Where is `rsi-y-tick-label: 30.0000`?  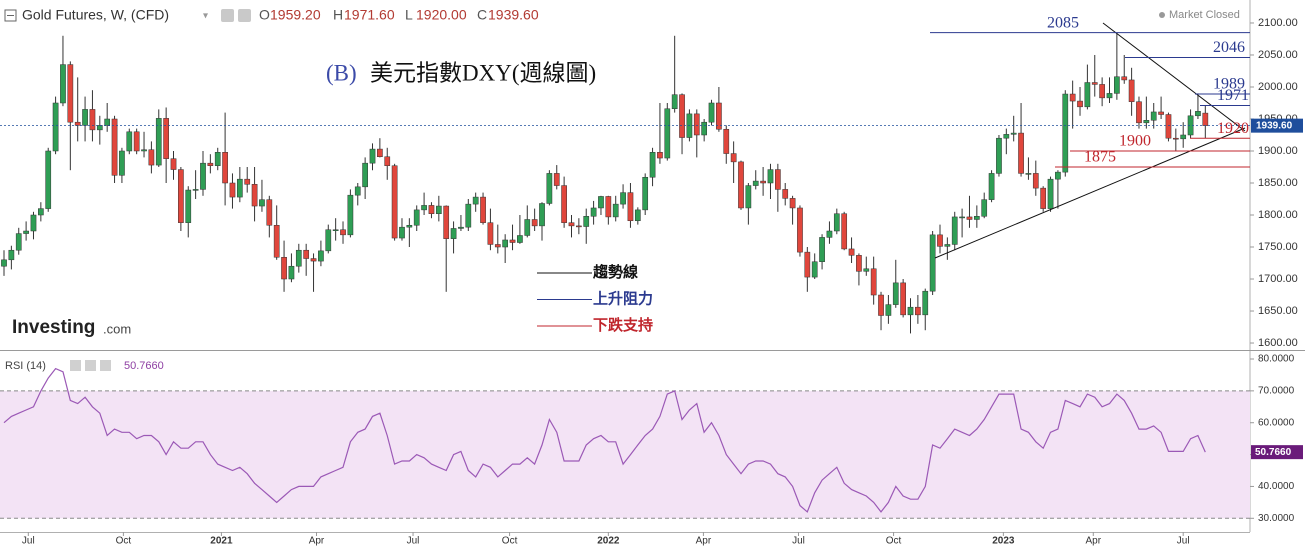 rsi-y-tick-label: 30.0000 is located at coordinates (1276, 518).